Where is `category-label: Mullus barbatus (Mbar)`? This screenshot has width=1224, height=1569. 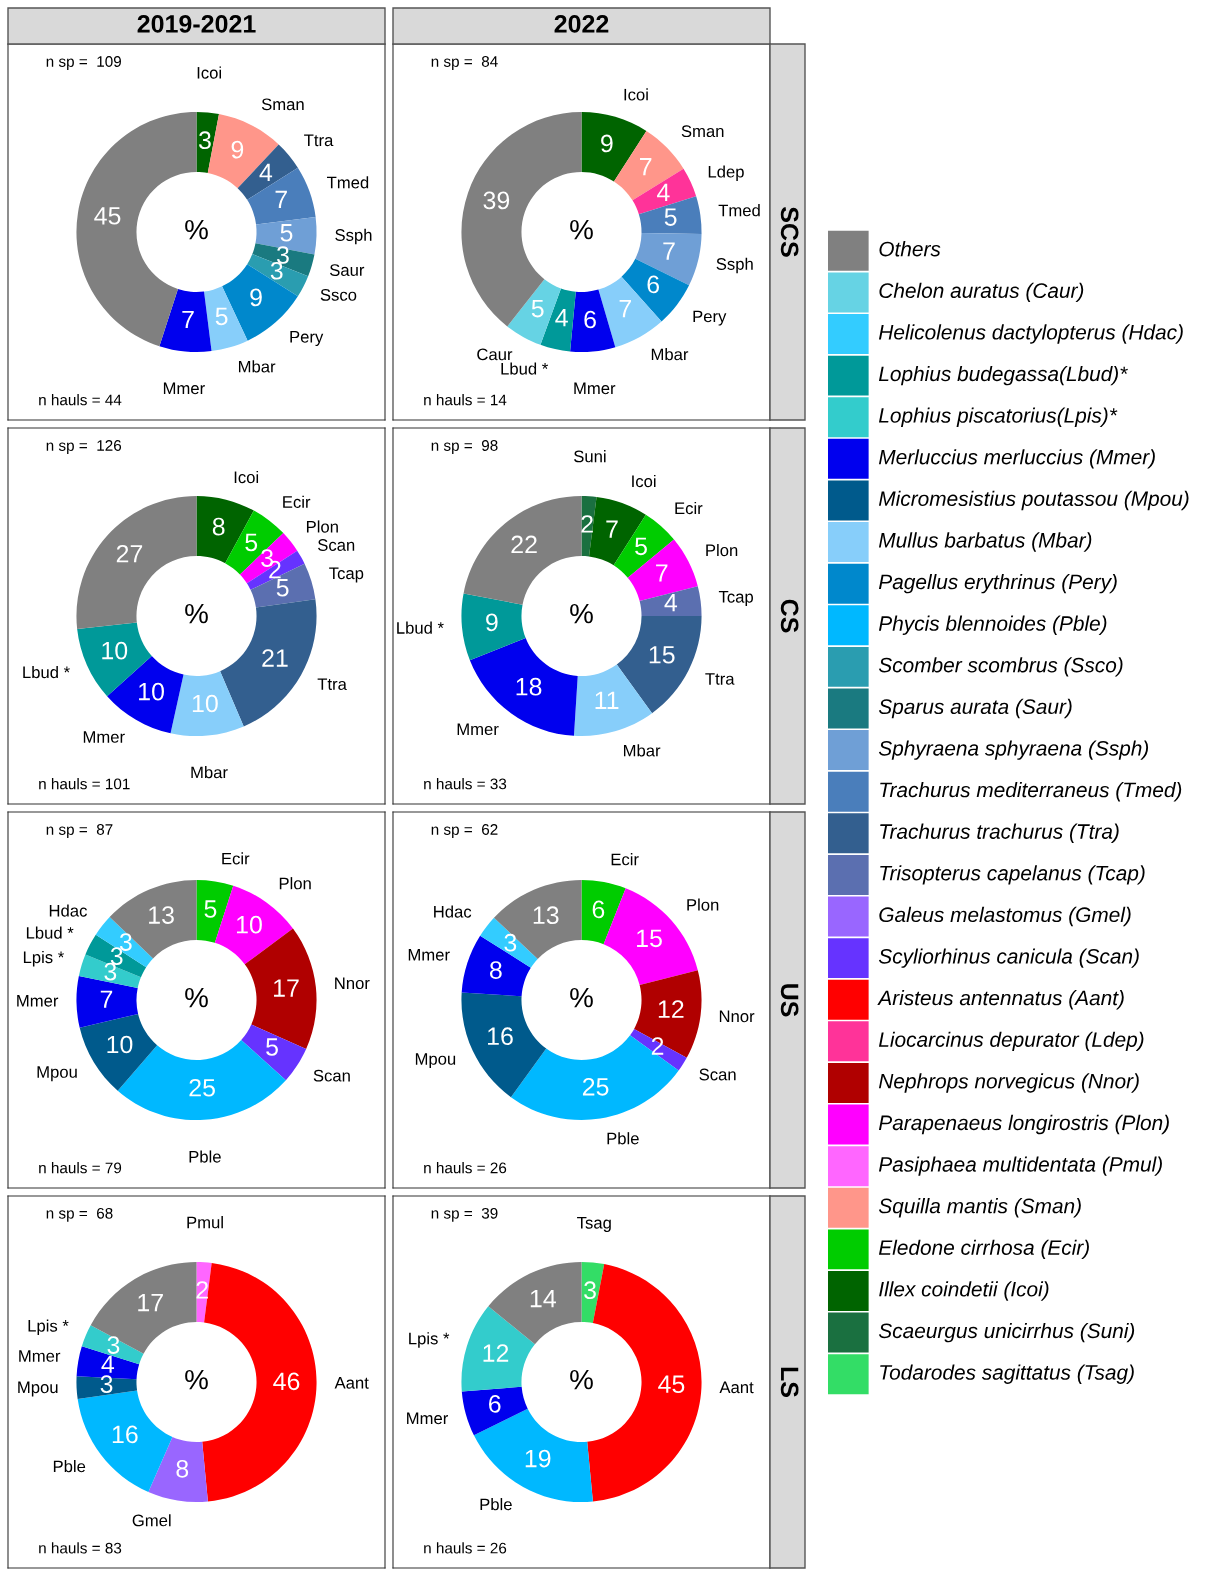 category-label: Mullus barbatus (Mbar) is located at coordinates (985, 542).